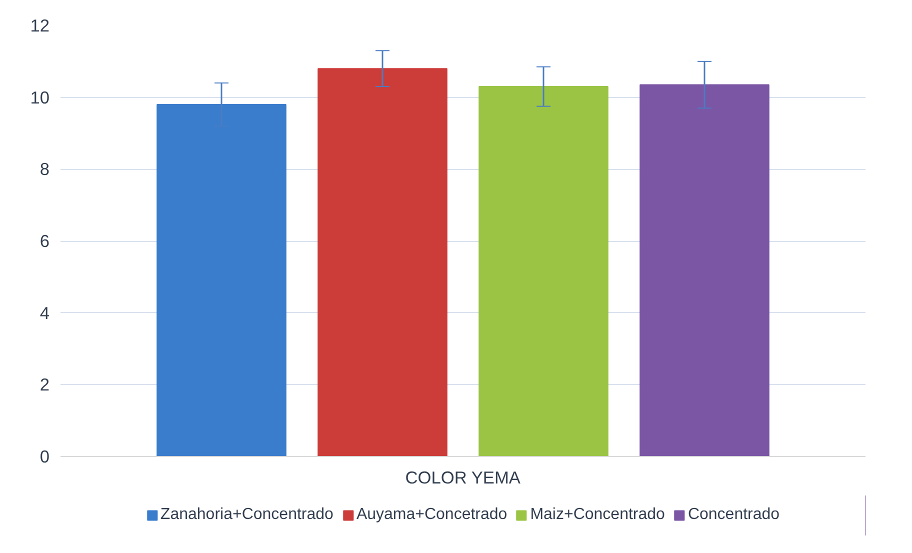  I want to click on y-tick-label: 8, so click(45, 169).